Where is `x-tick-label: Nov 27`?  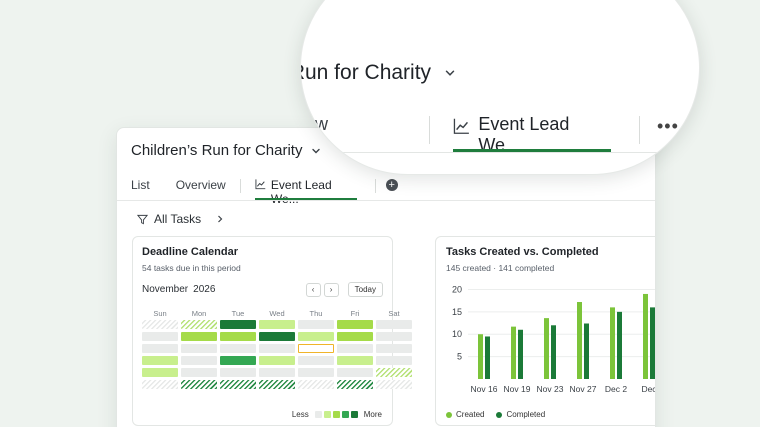
x-tick-label: Nov 27 is located at coordinates (583, 389).